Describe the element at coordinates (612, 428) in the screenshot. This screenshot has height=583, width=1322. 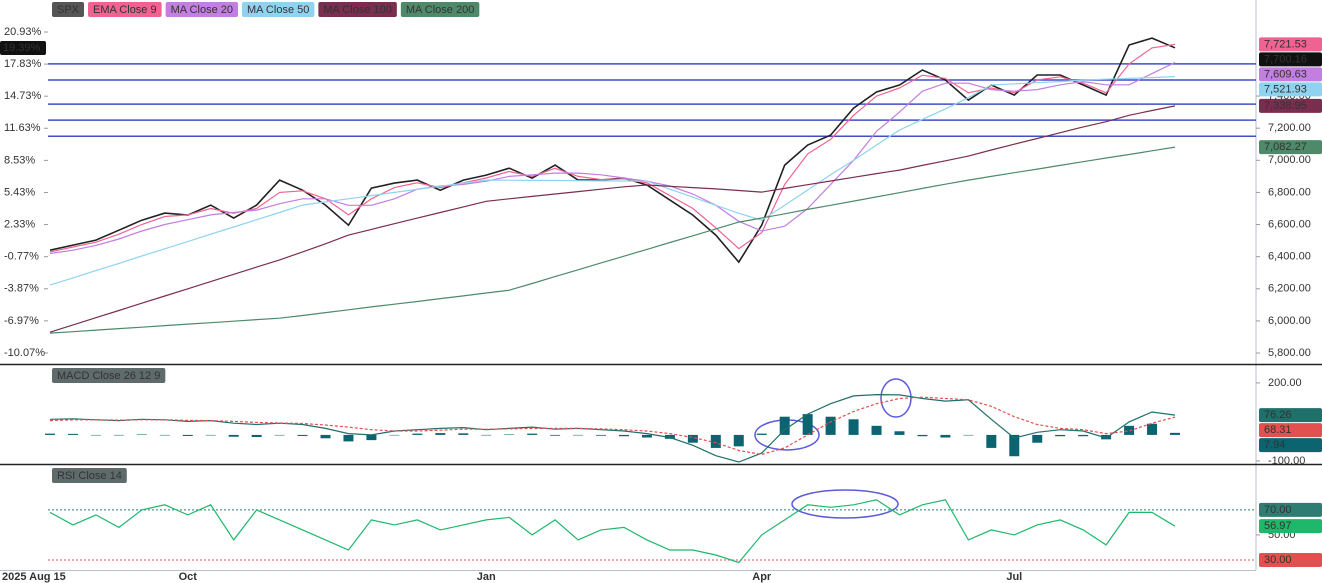
I see `series-line` at that location.